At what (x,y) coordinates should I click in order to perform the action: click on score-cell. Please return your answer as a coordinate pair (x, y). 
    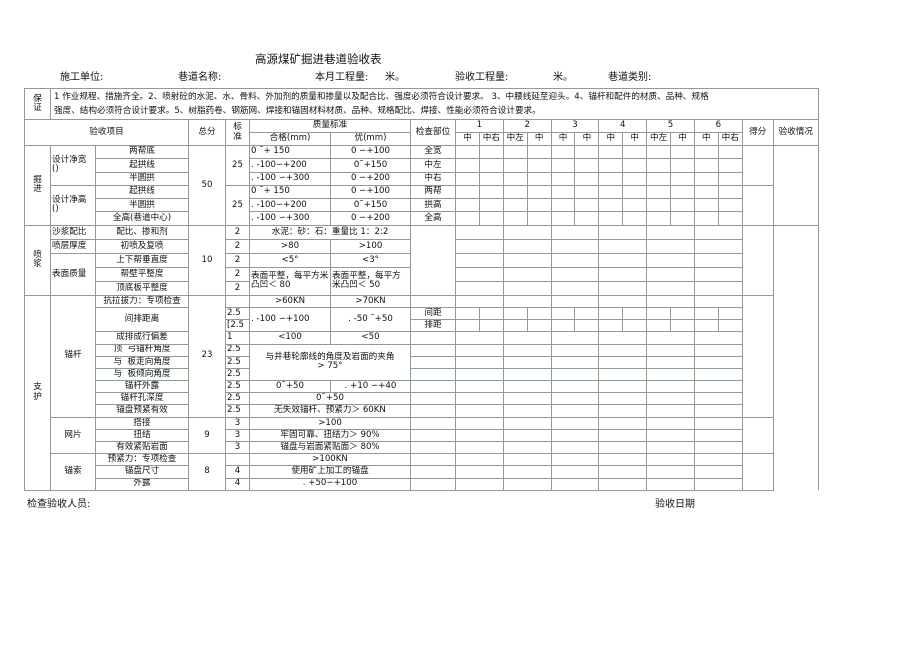
    Looking at the image, I should click on (757, 205).